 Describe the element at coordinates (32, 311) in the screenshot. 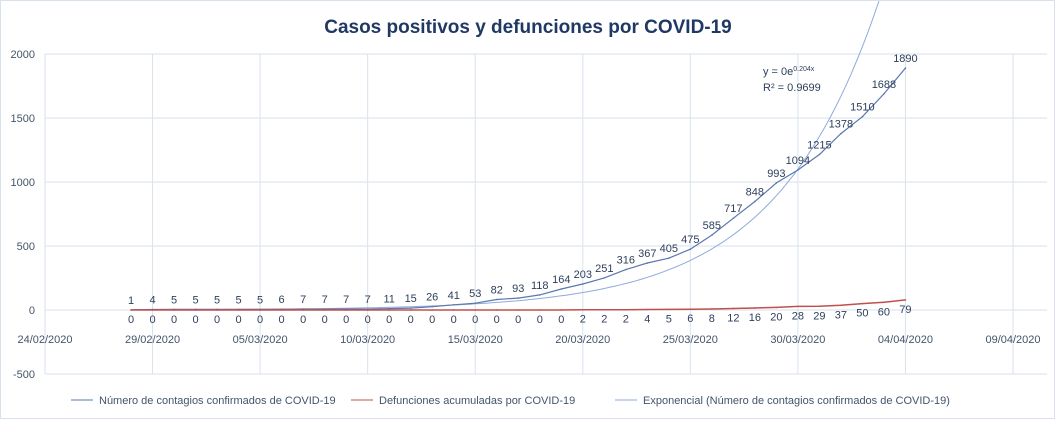

I see `y-tick-label: 0` at that location.